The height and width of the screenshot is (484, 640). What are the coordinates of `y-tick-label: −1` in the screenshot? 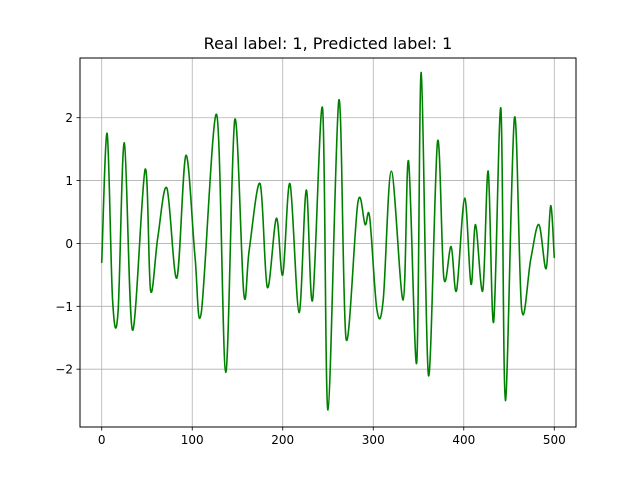 It's located at (64, 307).